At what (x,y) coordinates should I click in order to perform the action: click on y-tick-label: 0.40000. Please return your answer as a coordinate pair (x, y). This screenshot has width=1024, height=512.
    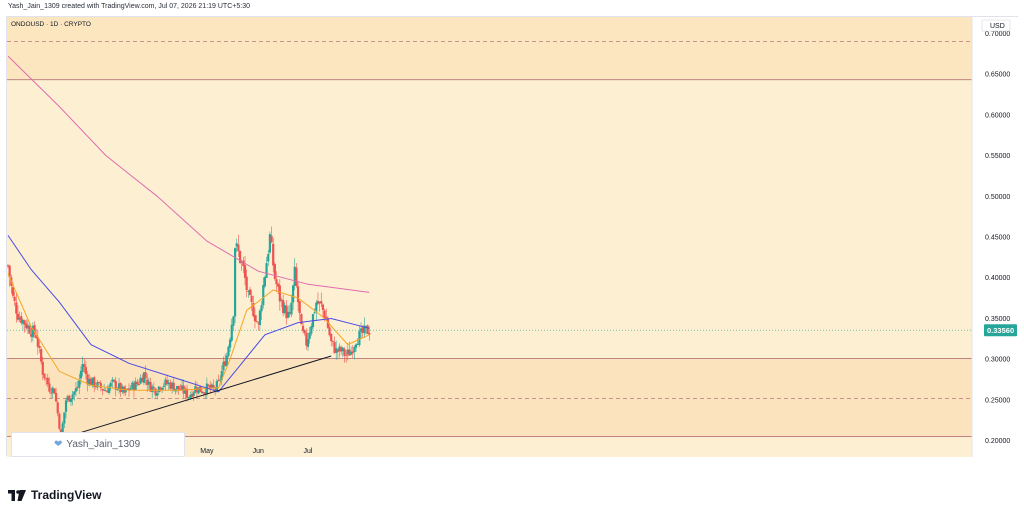
    Looking at the image, I should click on (997, 278).